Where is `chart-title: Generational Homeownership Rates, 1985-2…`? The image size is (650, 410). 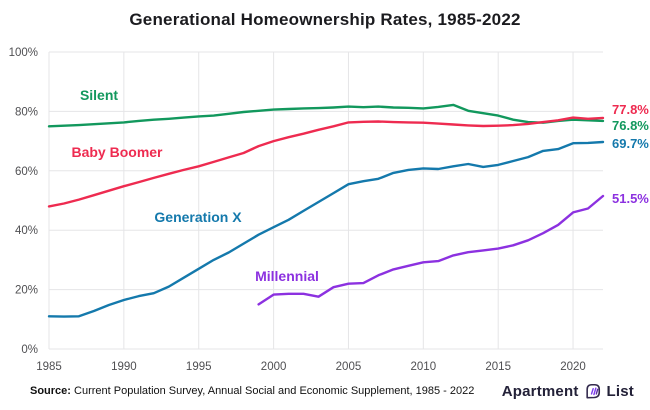 chart-title: Generational Homeownership Rates, 1985-2… is located at coordinates (325, 19).